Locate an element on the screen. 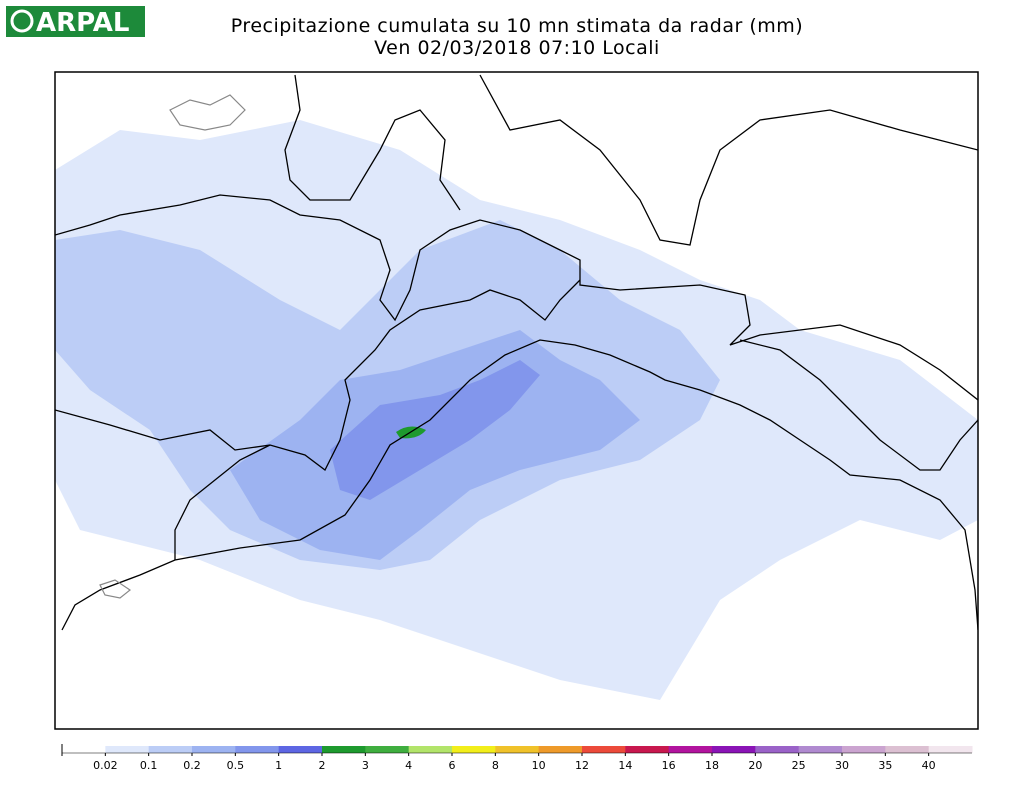 The image size is (1035, 800). logo-text: ARPAL is located at coordinates (83, 23).